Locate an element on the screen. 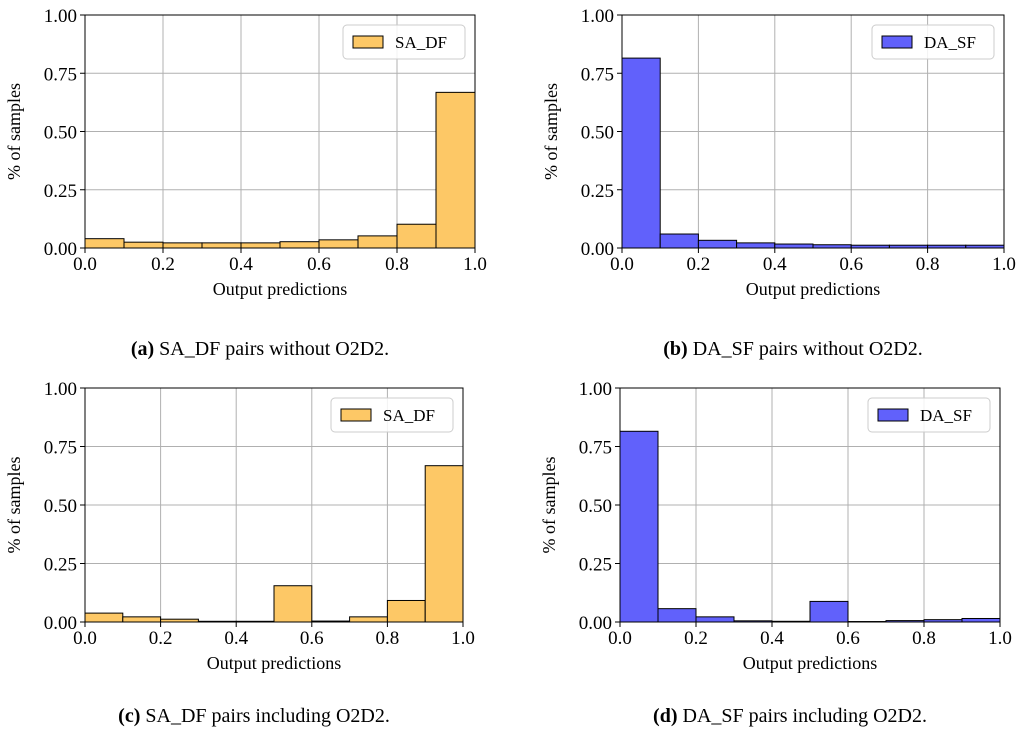 This screenshot has height=738, width=1022. caption: (a) SA_DF pairs without O2D2. is located at coordinates (260, 349).